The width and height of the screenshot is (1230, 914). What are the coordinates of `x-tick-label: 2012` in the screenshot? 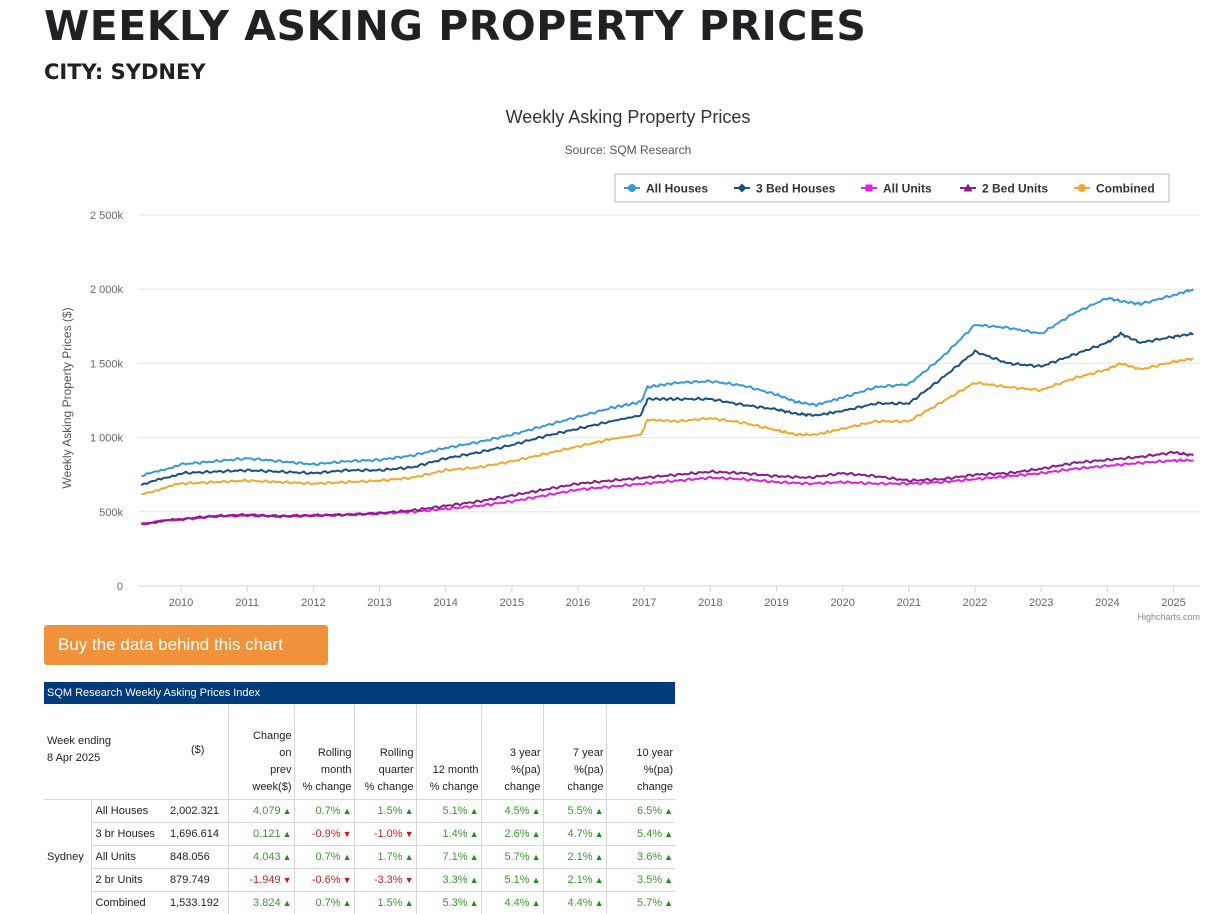 It's located at (313, 603).